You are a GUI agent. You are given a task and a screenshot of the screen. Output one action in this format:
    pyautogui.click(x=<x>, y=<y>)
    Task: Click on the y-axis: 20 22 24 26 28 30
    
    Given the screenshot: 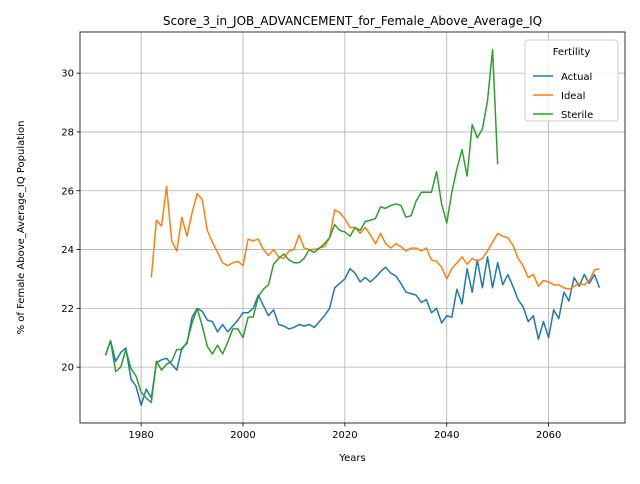 What is the action you would take?
    pyautogui.click(x=70, y=221)
    